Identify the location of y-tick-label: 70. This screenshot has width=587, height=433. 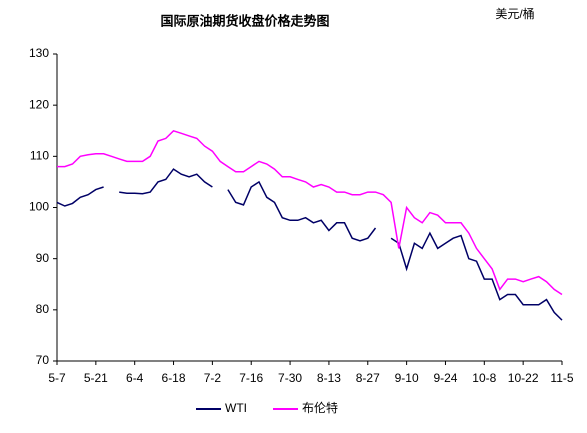
(43, 360).